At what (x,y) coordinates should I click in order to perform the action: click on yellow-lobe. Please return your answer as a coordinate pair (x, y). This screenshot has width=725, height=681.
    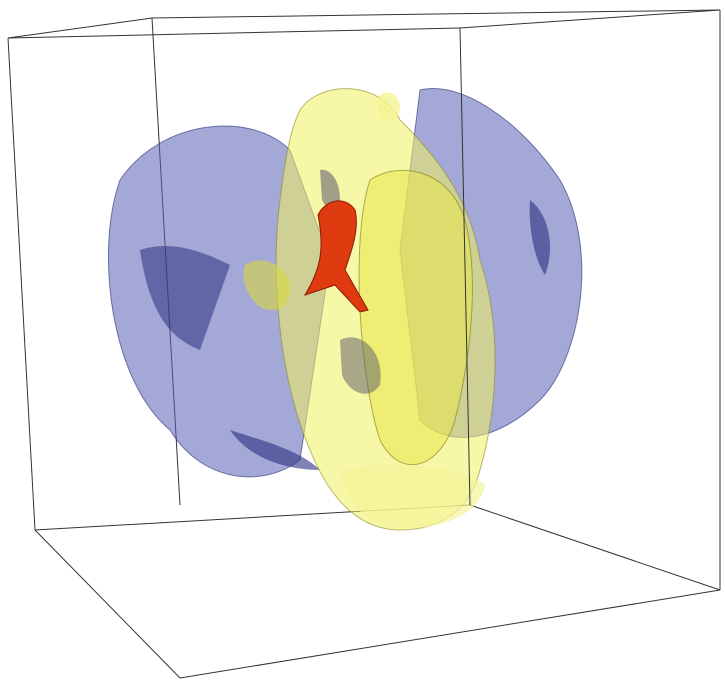
    Looking at the image, I should click on (415, 317).